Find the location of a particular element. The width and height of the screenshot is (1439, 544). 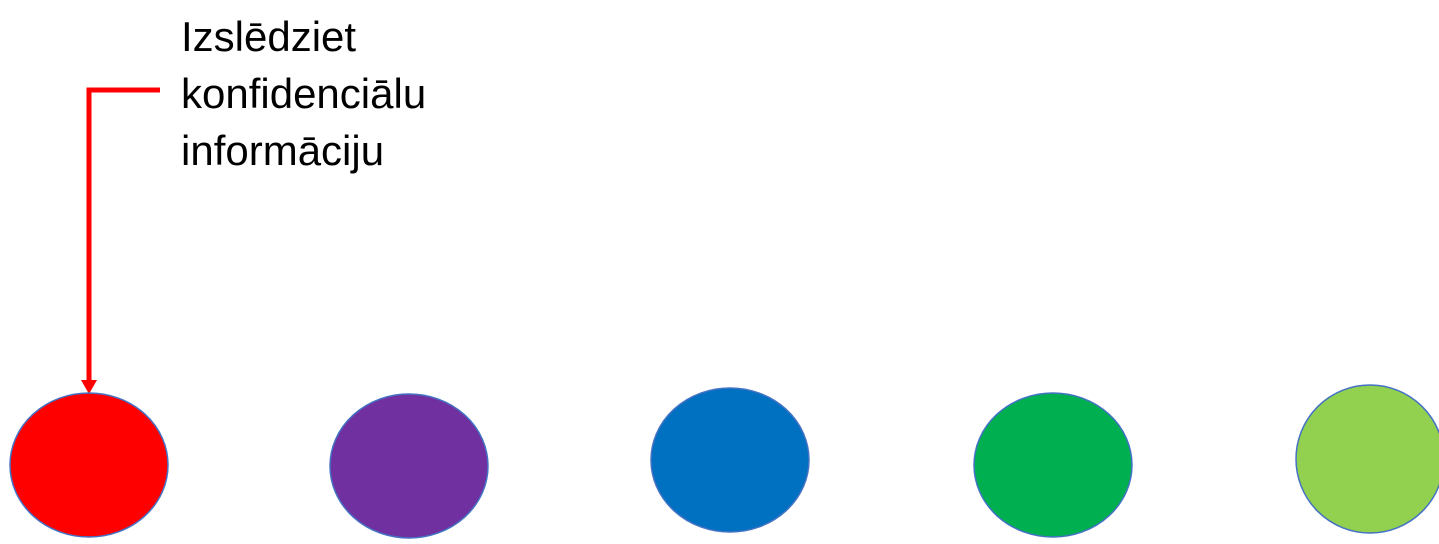

callout-label-line-1: Izslēdziet is located at coordinates (269, 36).